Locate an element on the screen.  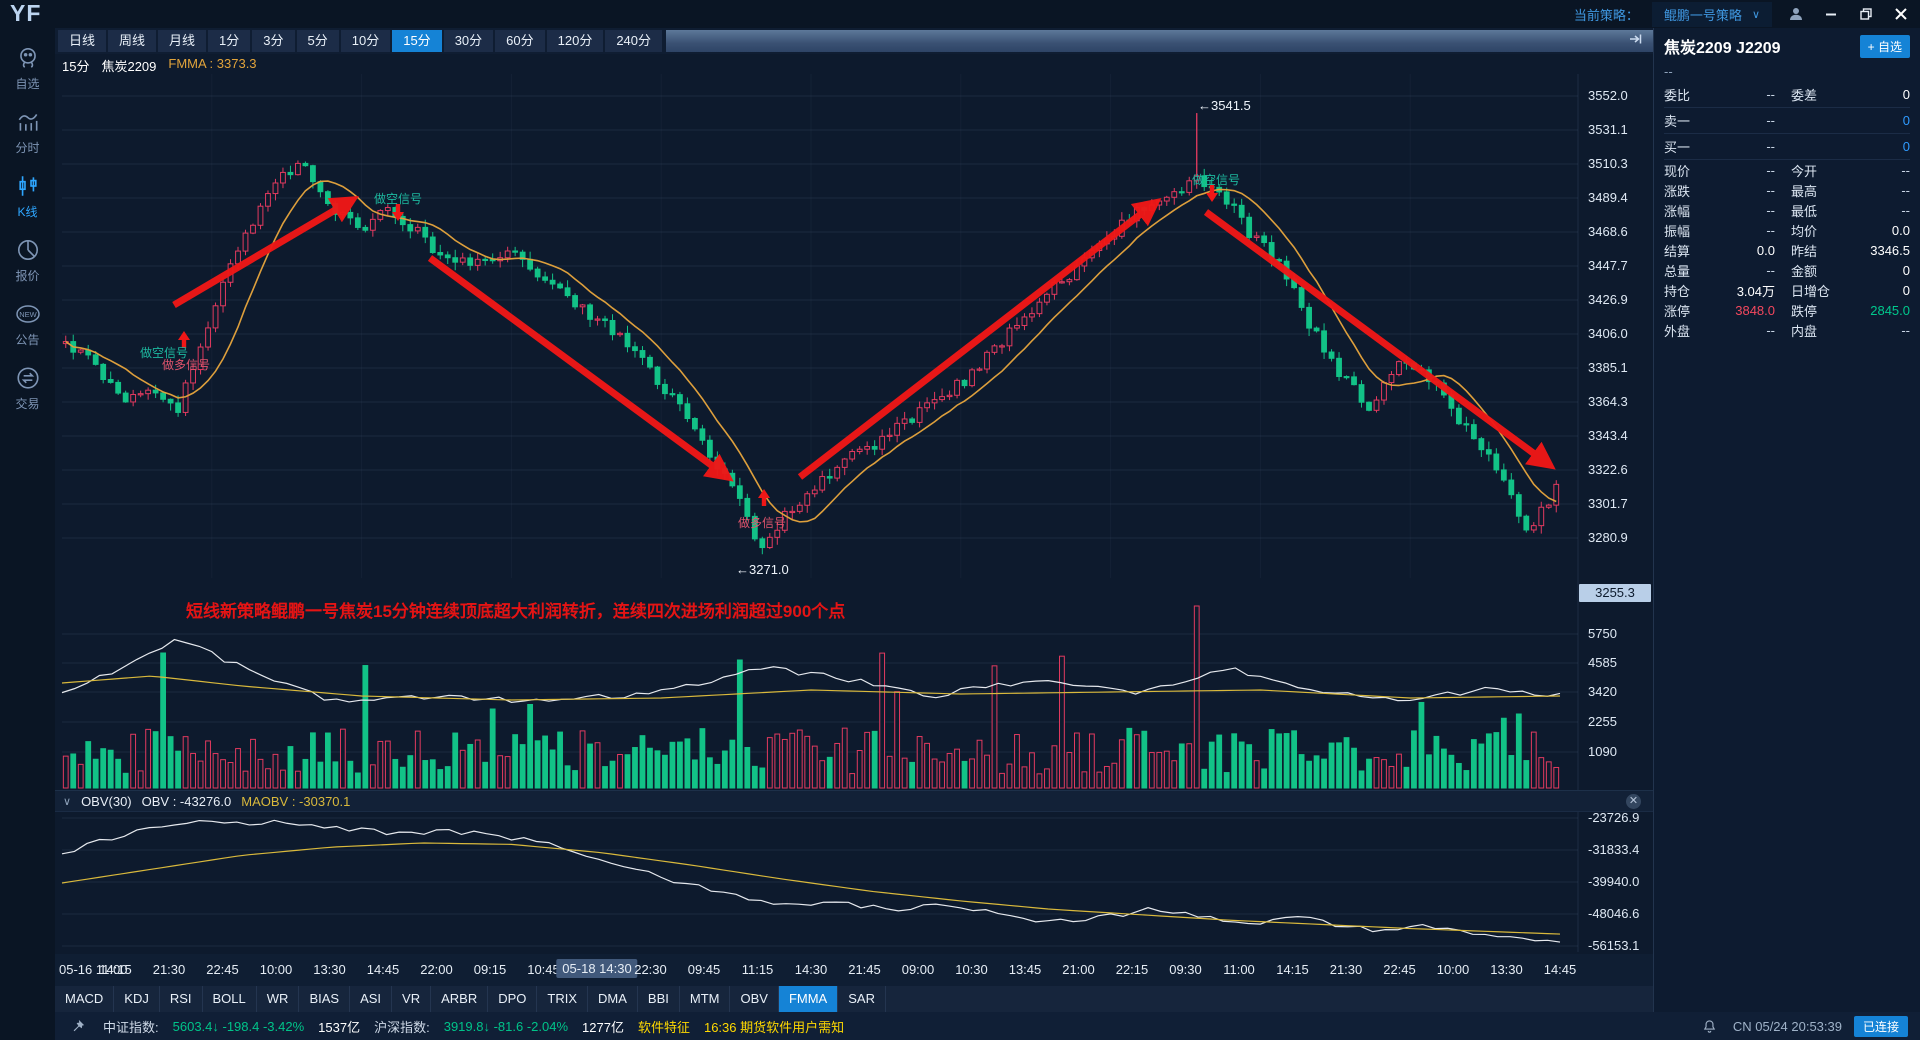
time-tick: 11:15 is located at coordinates (757, 969).